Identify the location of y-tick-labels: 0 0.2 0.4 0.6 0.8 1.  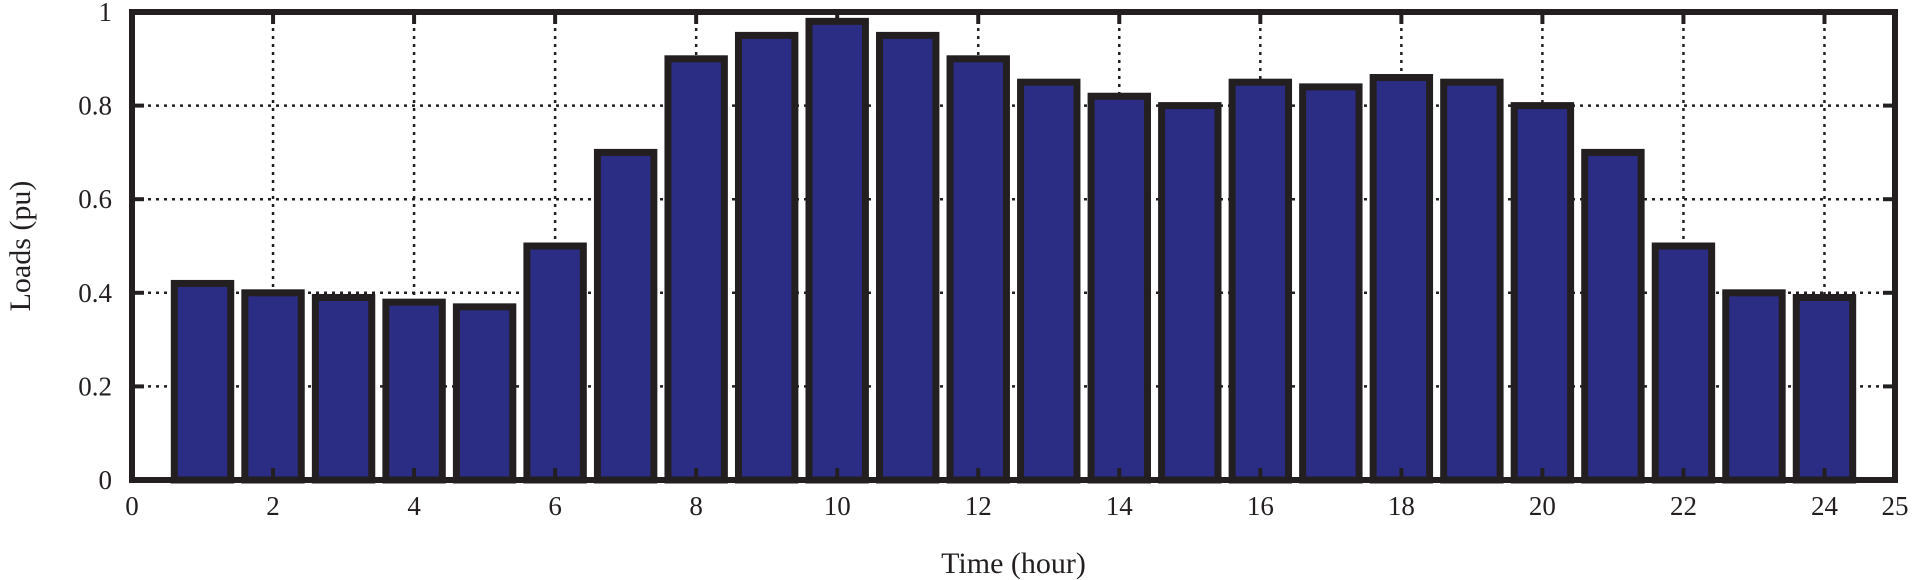
(95, 247).